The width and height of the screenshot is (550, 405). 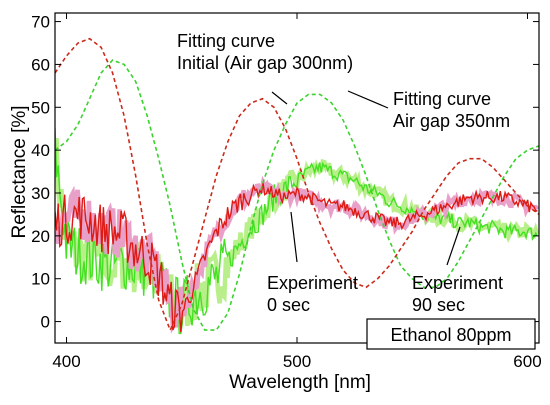 What do you see at coordinates (40, 107) in the screenshot?
I see `y-tick-label: 50` at bounding box center [40, 107].